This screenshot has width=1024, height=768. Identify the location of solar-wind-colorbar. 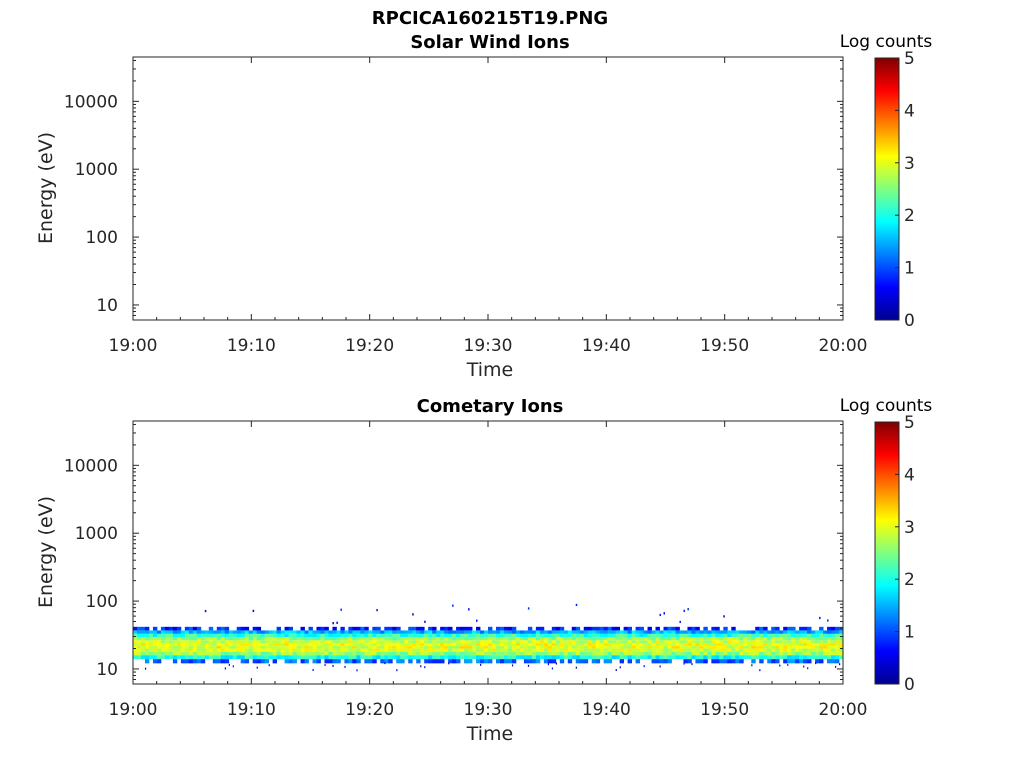
(887, 189).